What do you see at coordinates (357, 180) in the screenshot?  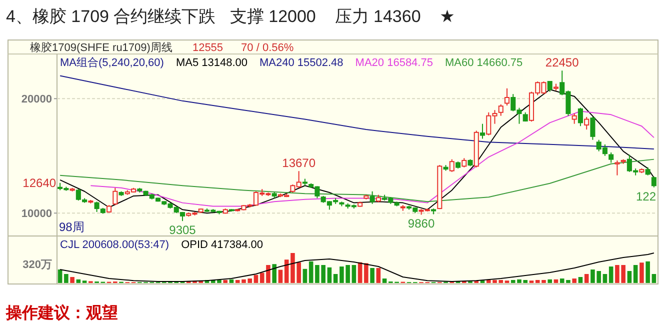 I see `line-series` at bounding box center [357, 180].